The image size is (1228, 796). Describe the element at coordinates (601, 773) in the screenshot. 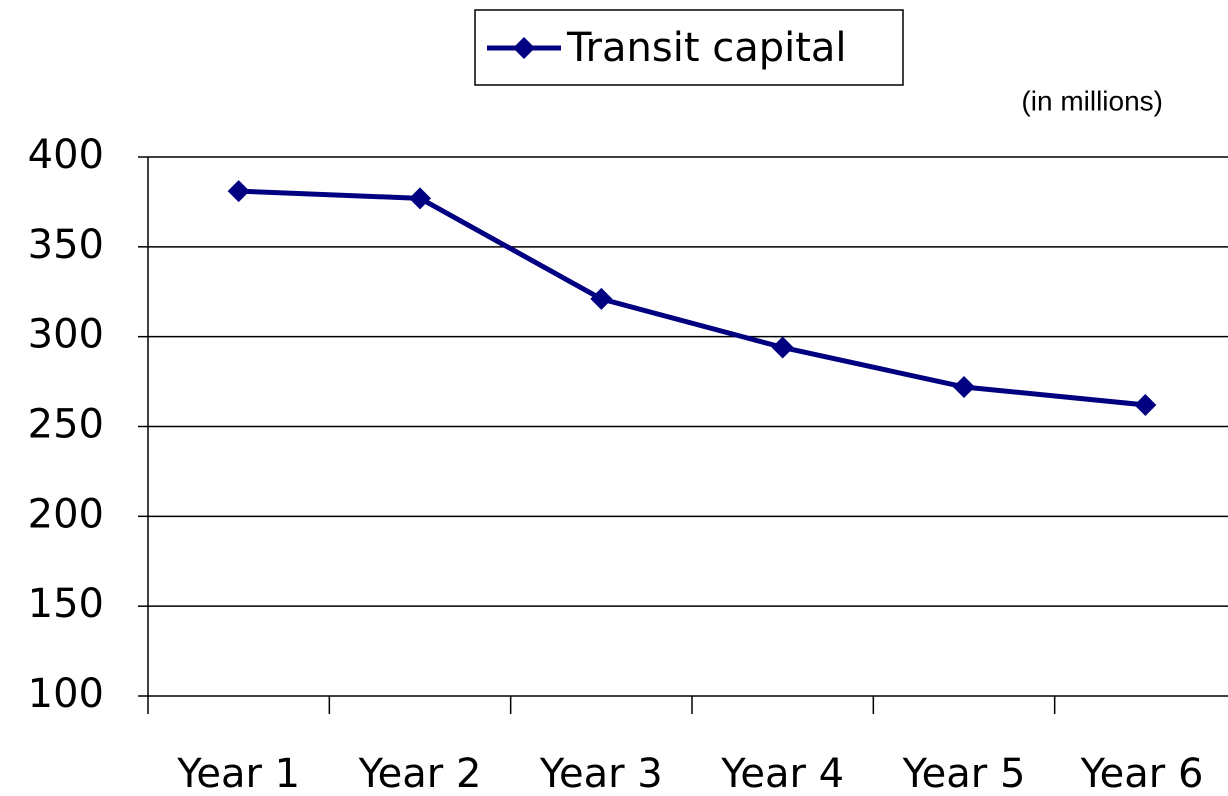

I see `x-tick-label: Year 3` at that location.